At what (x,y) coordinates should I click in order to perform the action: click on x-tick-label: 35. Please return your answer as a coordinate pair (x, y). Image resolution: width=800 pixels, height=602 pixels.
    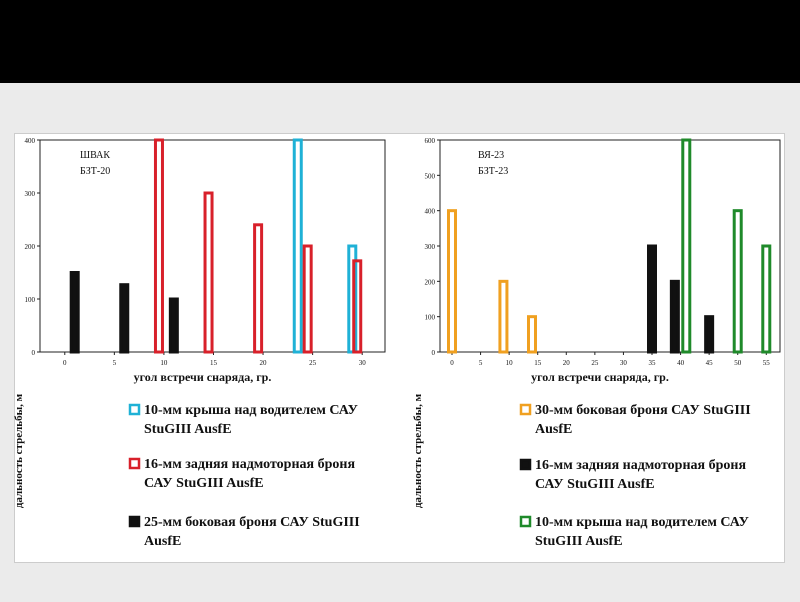
    Looking at the image, I should click on (653, 363).